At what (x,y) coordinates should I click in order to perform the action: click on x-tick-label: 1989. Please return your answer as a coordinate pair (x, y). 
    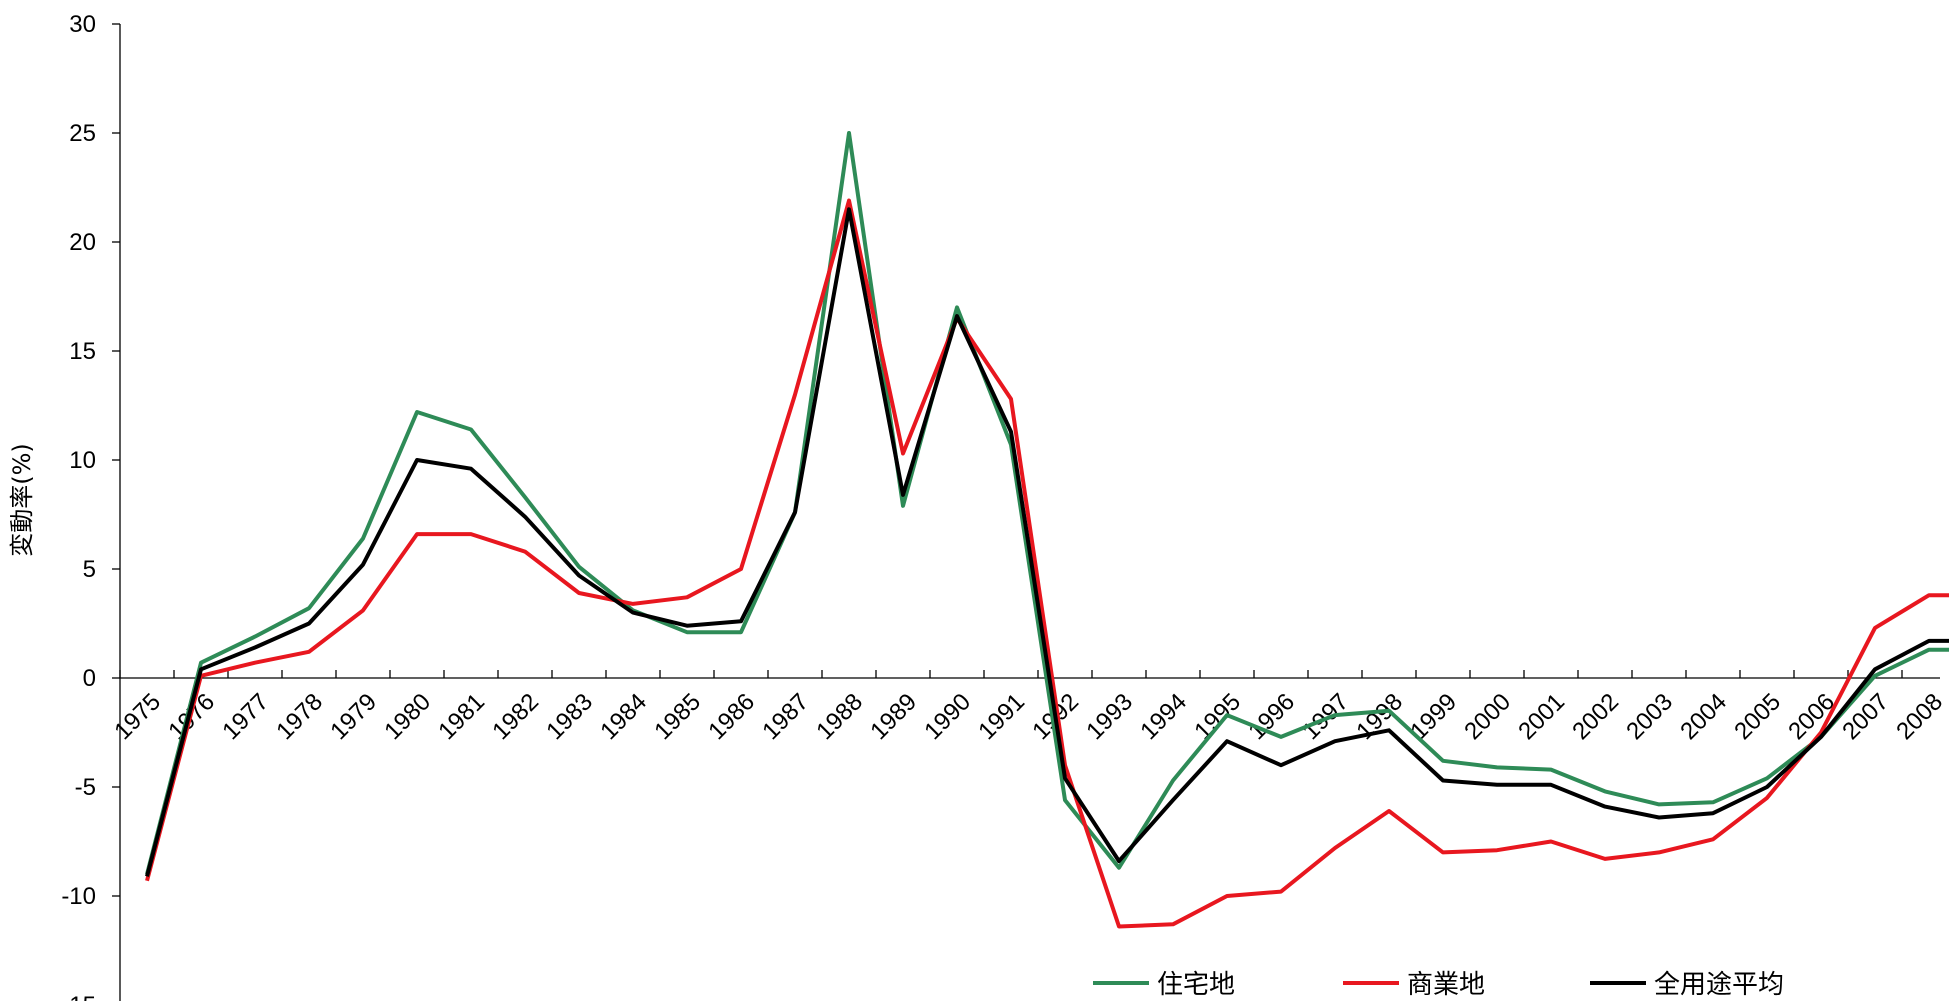
    Looking at the image, I should click on (893, 716).